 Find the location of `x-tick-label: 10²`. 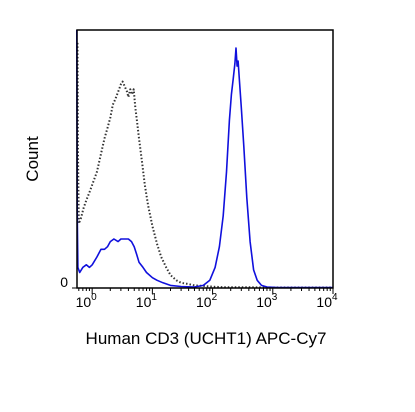

x-tick-label: 10² is located at coordinates (207, 301).